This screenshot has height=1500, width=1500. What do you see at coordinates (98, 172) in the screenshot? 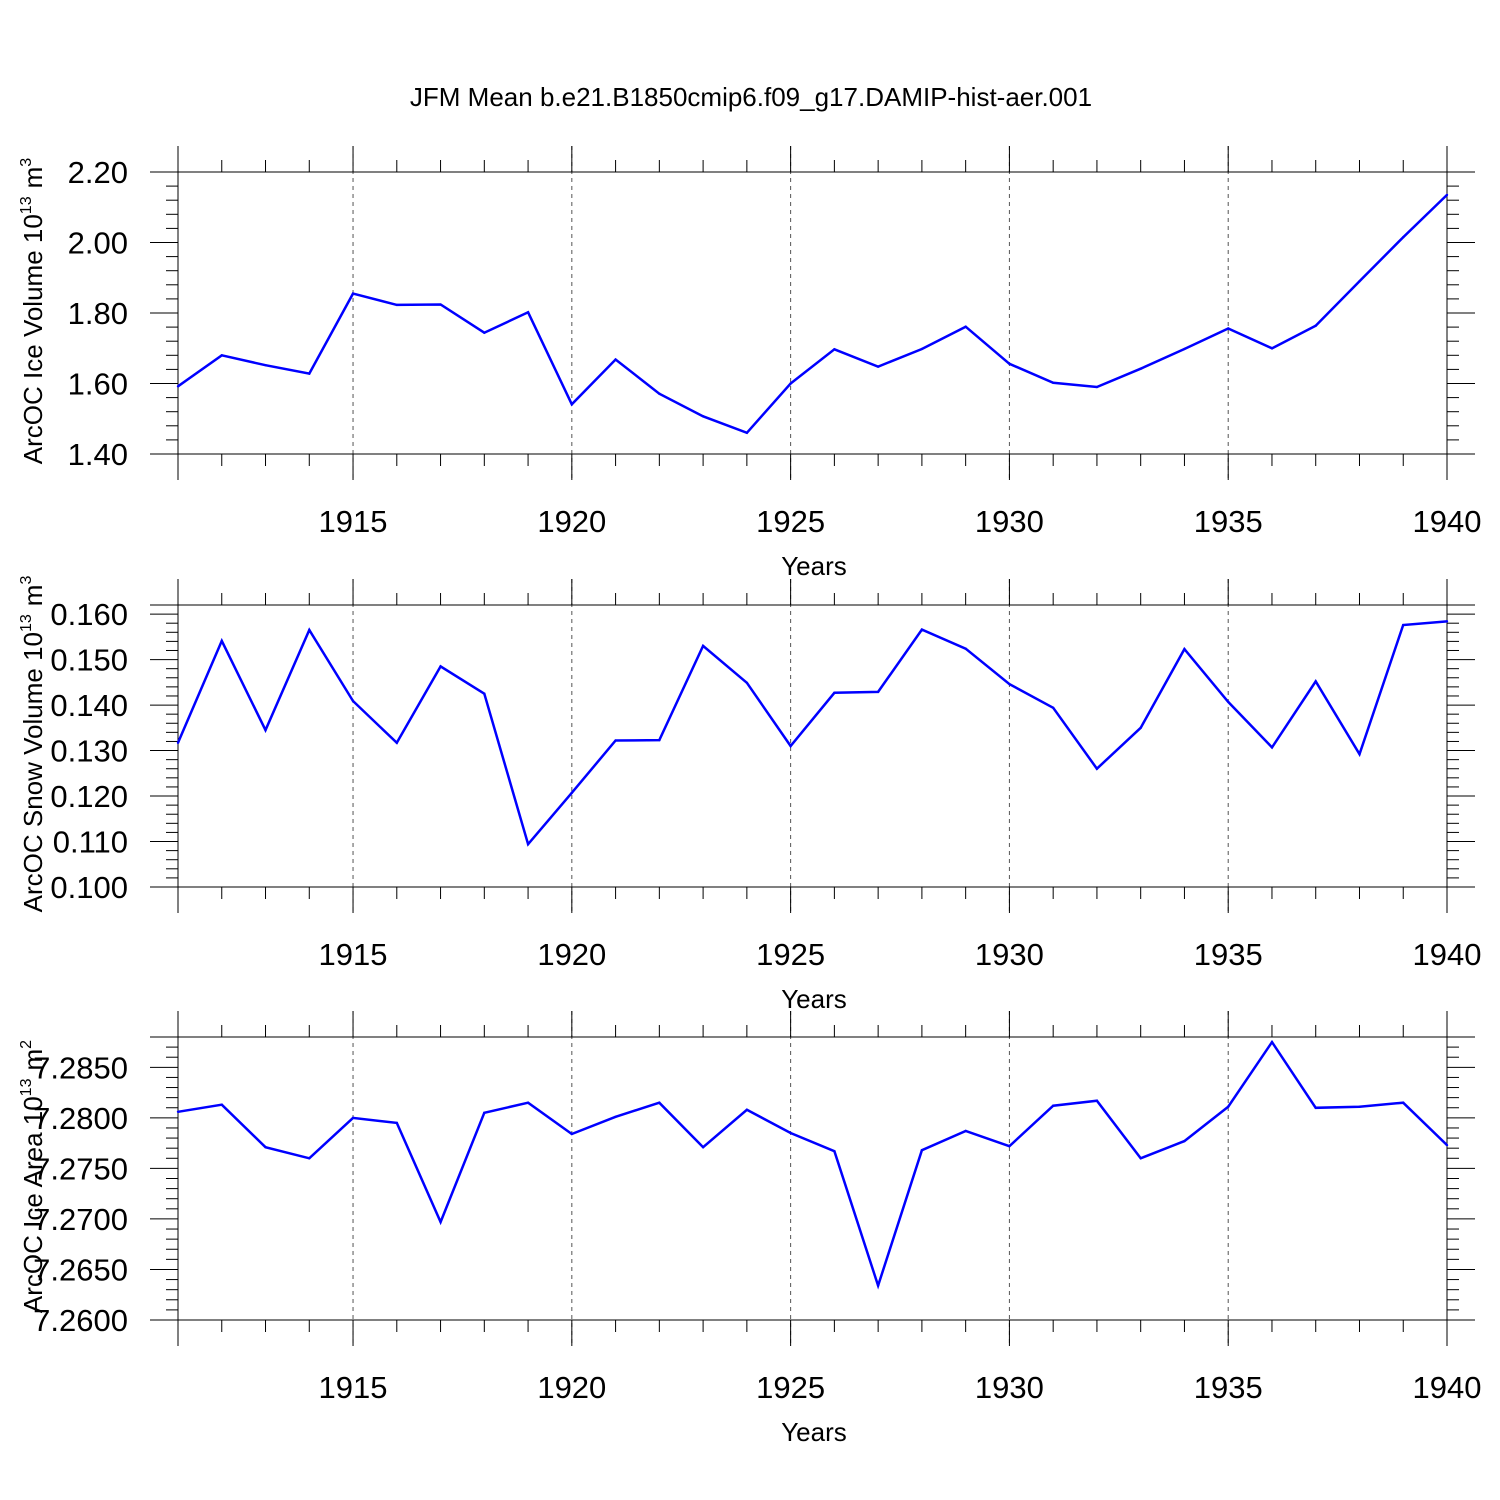
I see `y-tick-label: 2.20` at bounding box center [98, 172].